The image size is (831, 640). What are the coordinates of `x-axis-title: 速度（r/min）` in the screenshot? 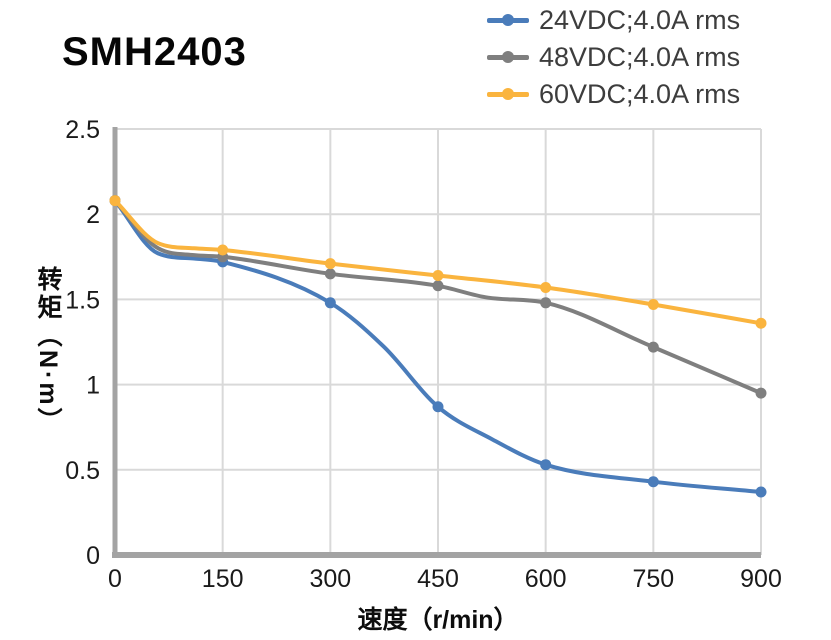 It's located at (438, 620).